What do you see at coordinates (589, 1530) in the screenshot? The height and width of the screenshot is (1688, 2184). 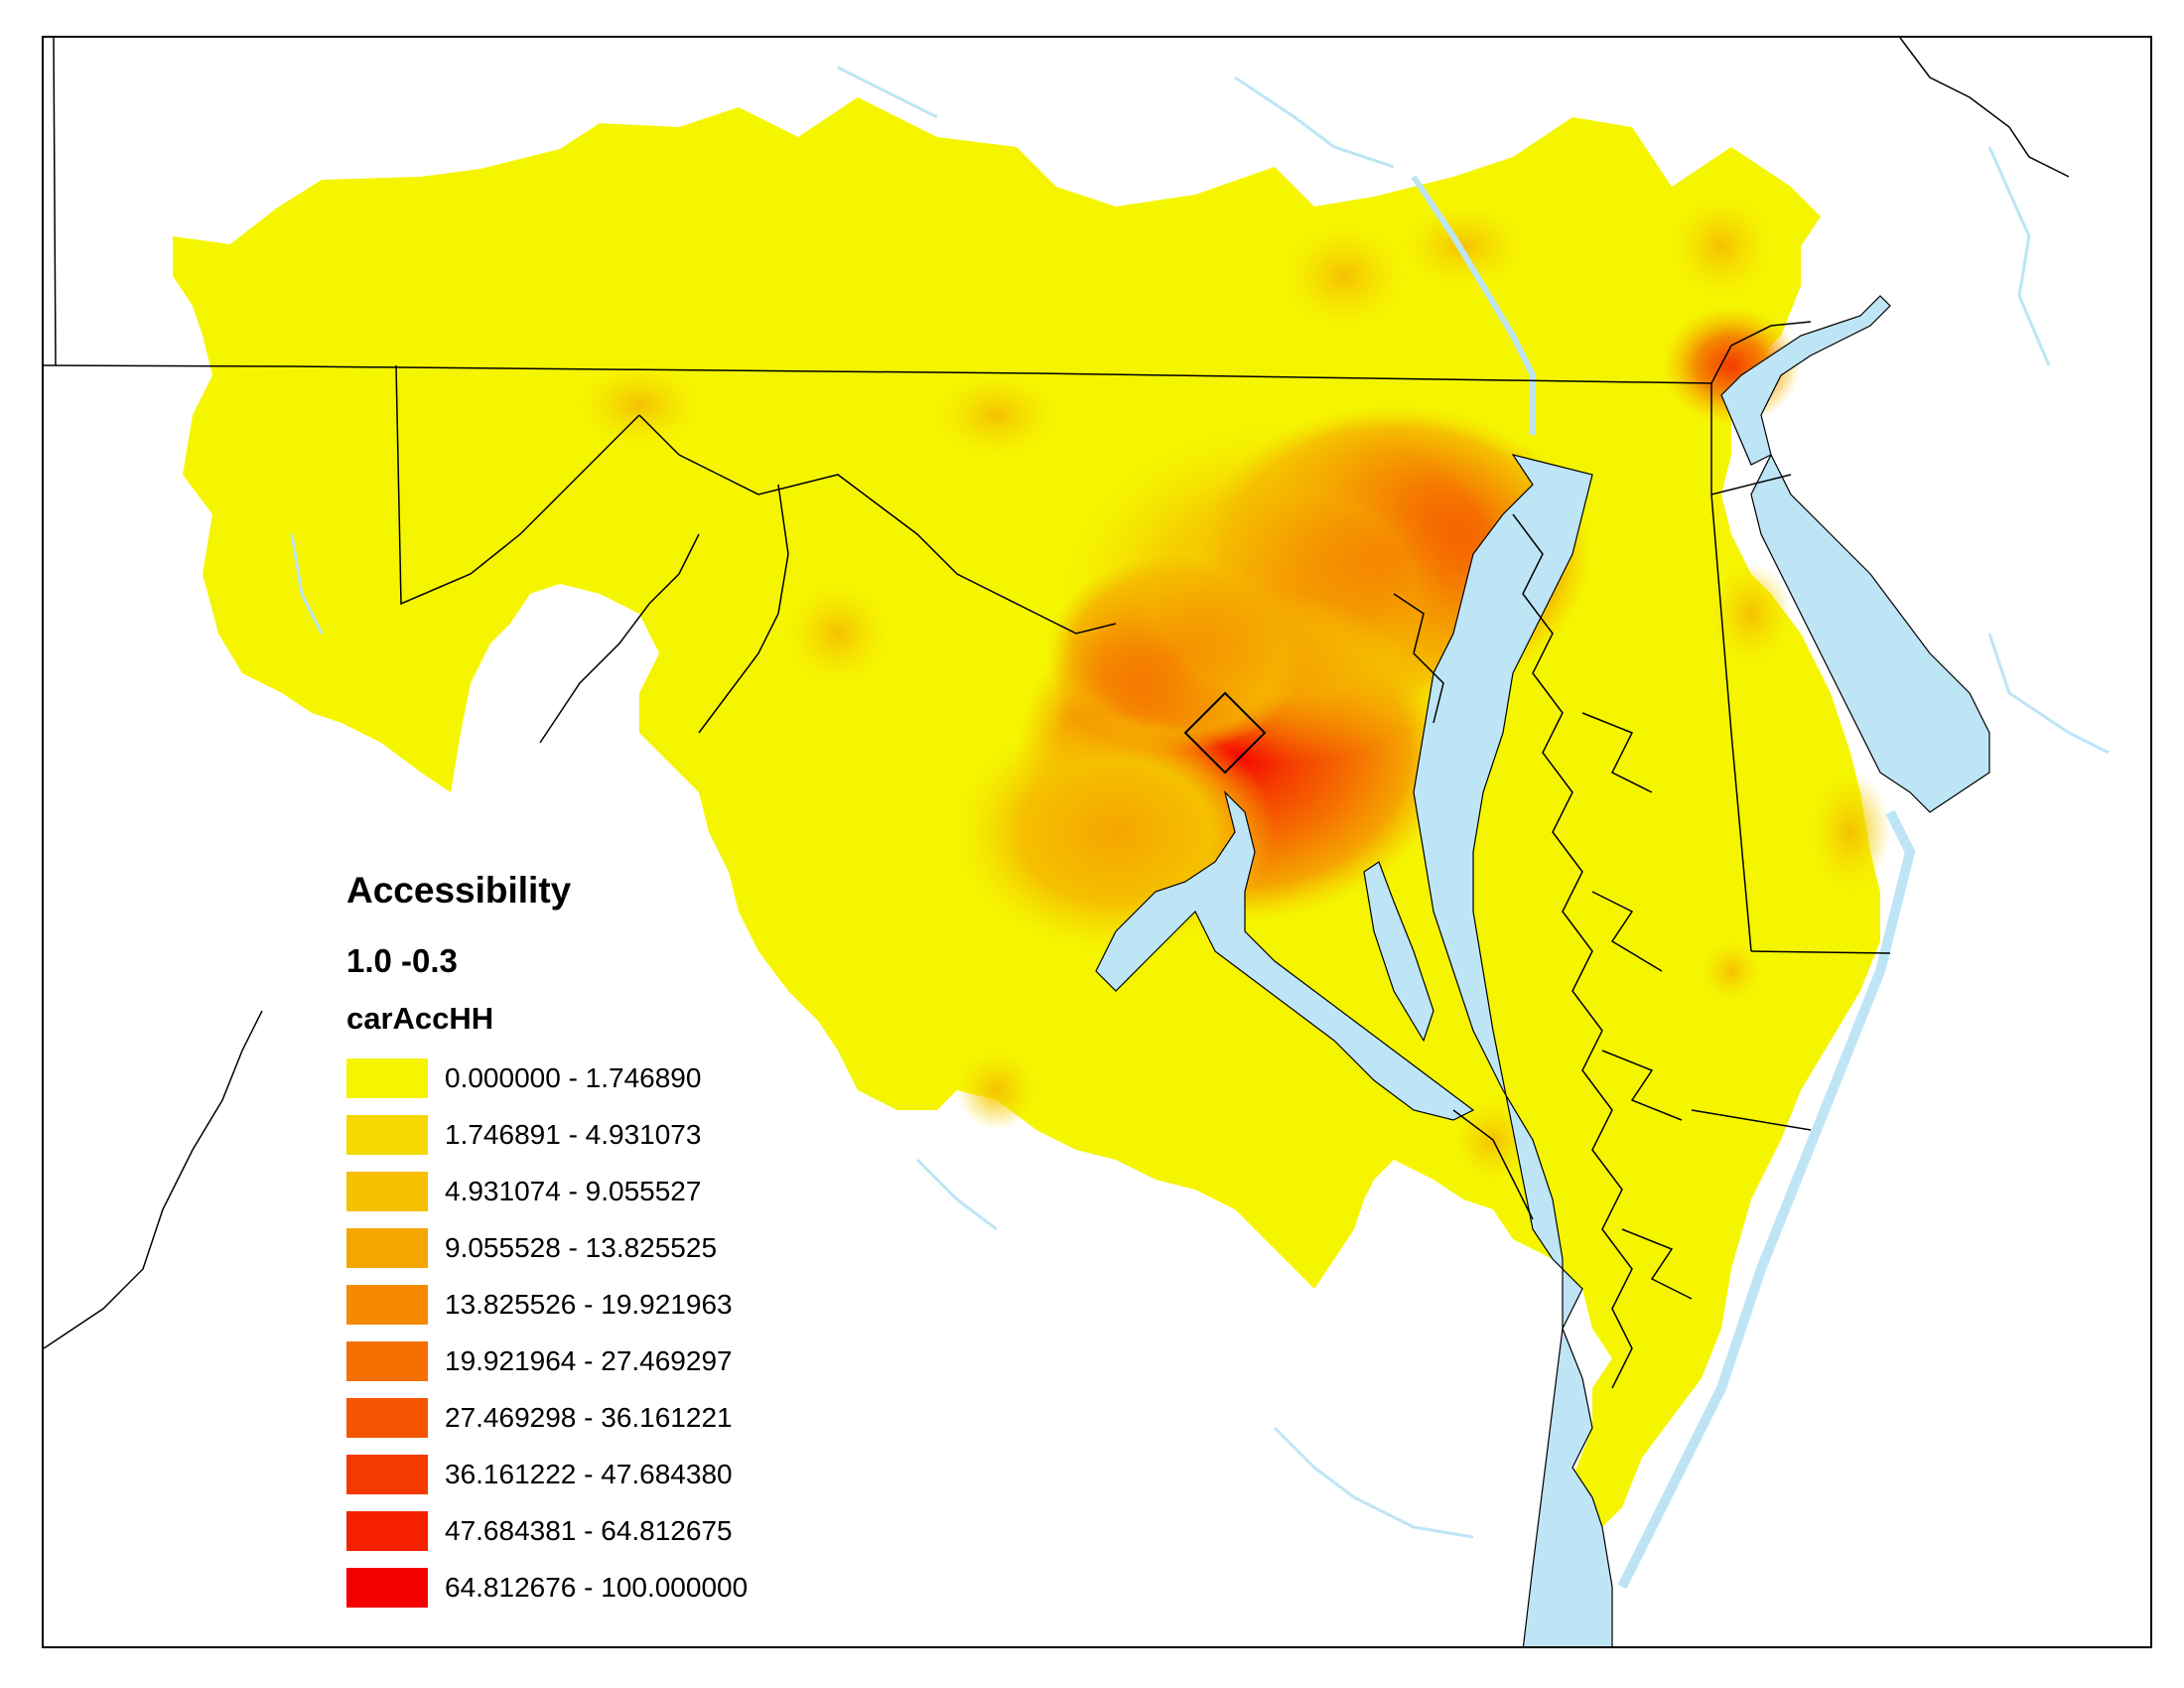 I see `legend-class-label: 47.684381 - 64.812675` at bounding box center [589, 1530].